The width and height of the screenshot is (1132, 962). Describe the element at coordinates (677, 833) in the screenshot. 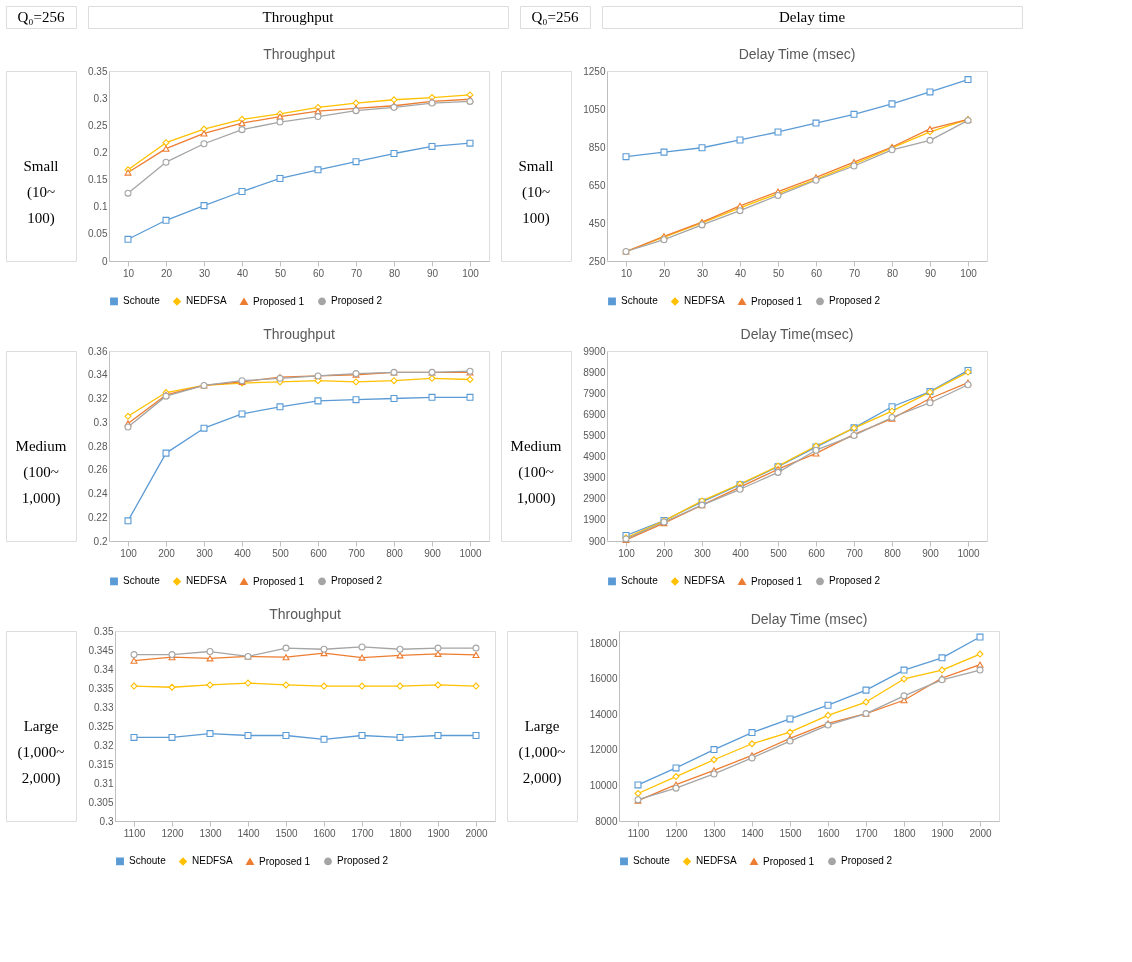

I see `x-tick-label: 1200` at that location.